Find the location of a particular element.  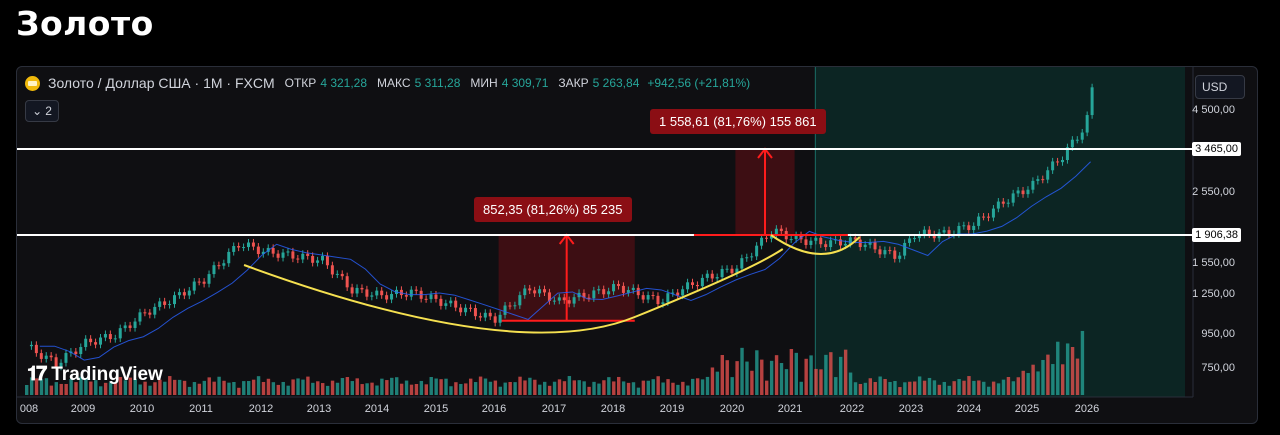

currency-button: USD is located at coordinates (1220, 87).